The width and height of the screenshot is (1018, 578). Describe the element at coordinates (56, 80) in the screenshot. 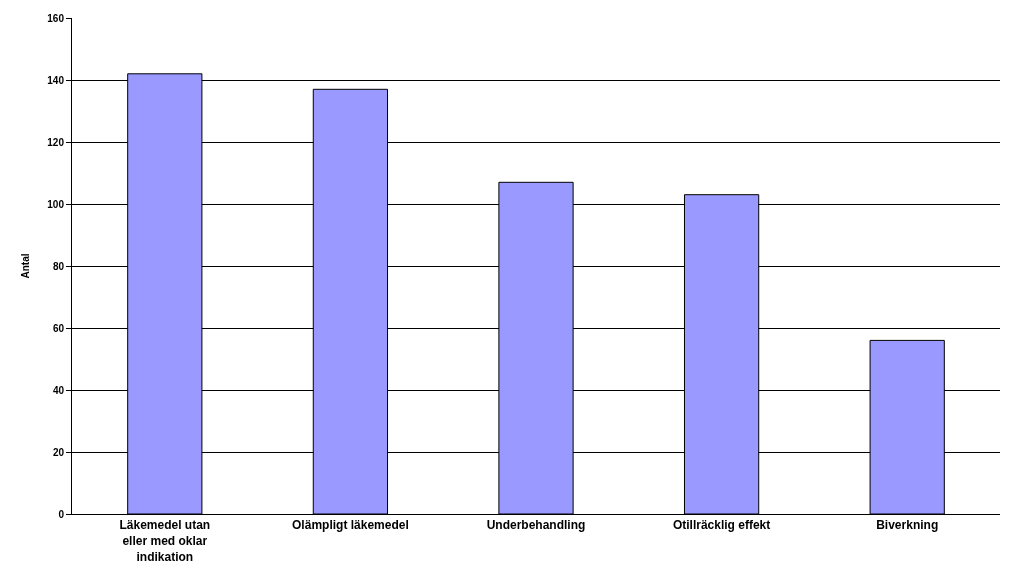

I see `y-tick-label: 140` at that location.